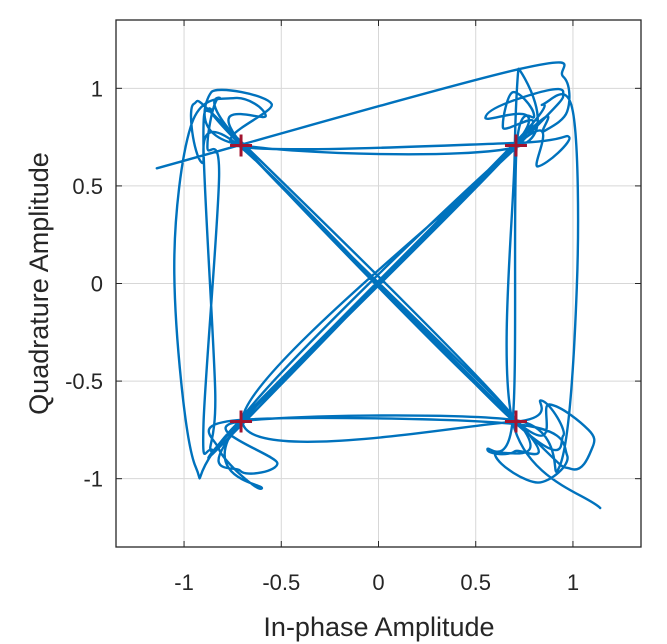 The width and height of the screenshot is (667, 644). What do you see at coordinates (378, 627) in the screenshot?
I see `x-axis-title: In-phase Amplitude` at bounding box center [378, 627].